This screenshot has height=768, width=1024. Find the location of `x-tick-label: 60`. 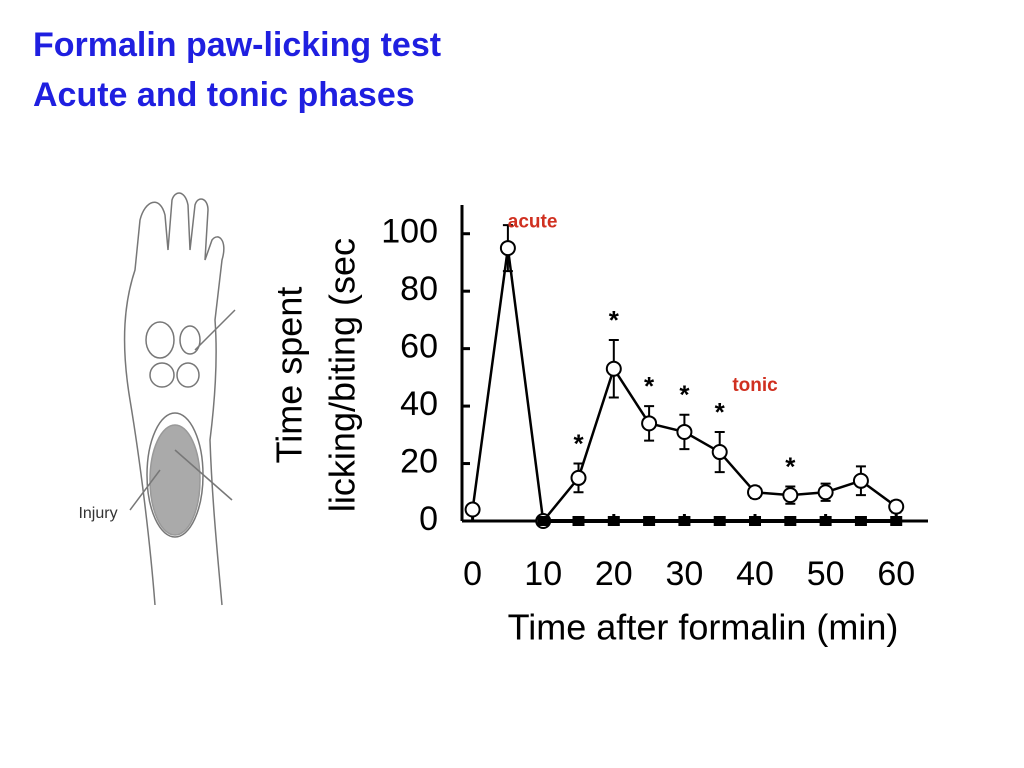

x-tick-label: 60 is located at coordinates (896, 574).